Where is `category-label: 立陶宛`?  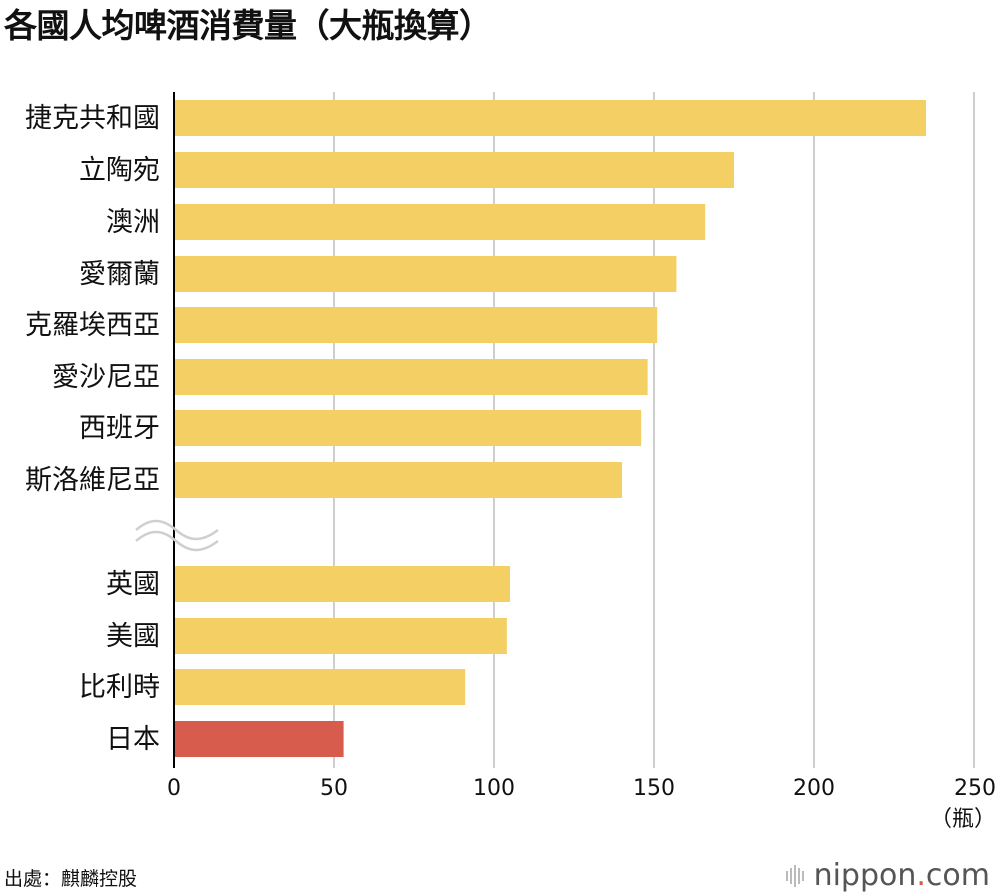 category-label: 立陶宛 is located at coordinates (119, 170).